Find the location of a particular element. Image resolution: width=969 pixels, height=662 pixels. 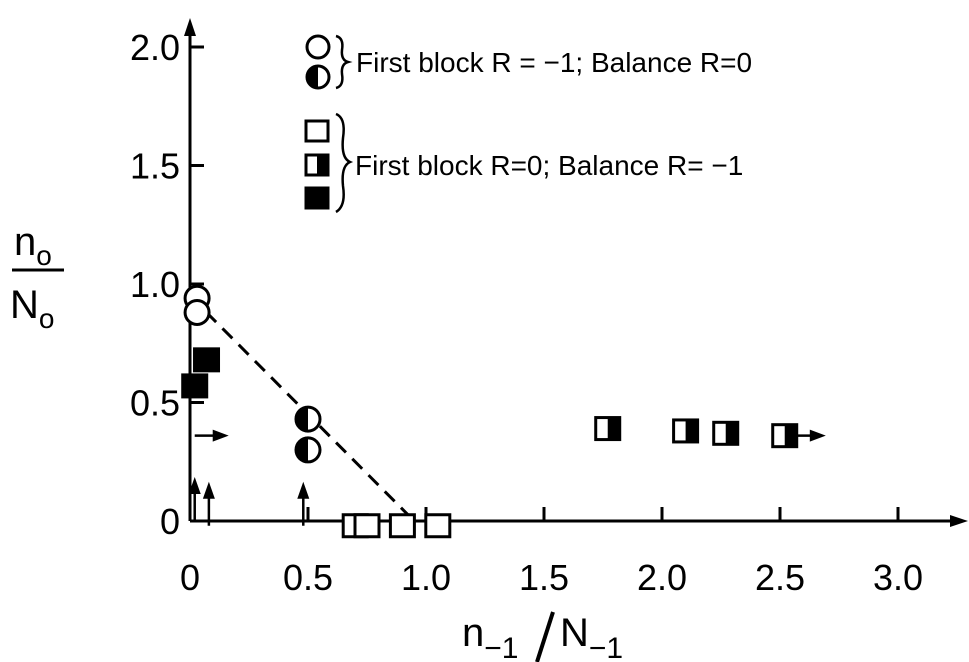

legend-open-circle-marker is located at coordinates (318, 47).